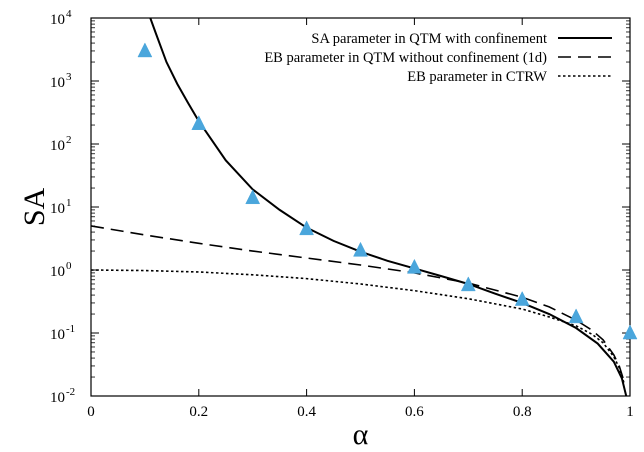 This screenshot has height=452, width=644. I want to click on y-tick-exponent: -2, so click(70, 392).